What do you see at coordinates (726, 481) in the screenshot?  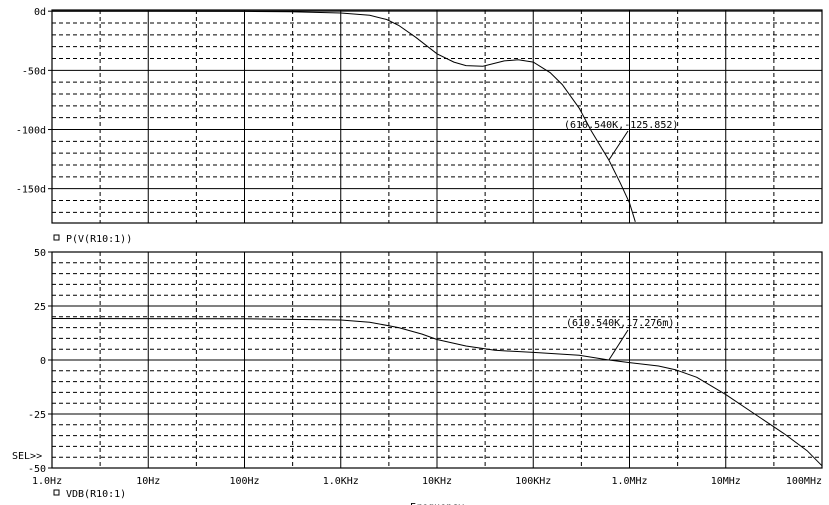 I see `x-tick-label: 10MHz` at bounding box center [726, 481].